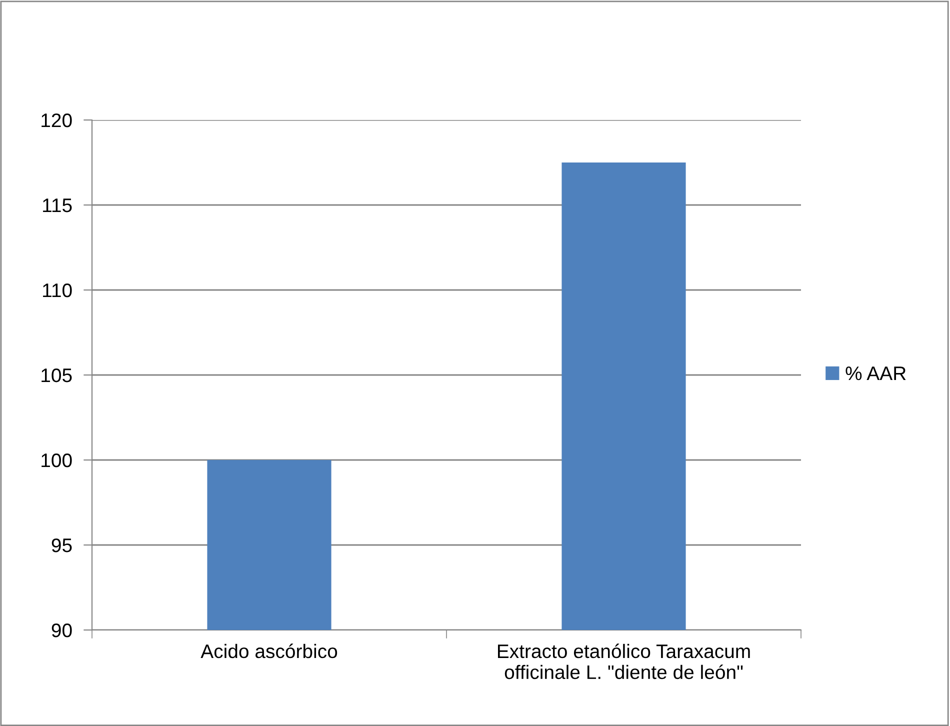 The image size is (950, 726). Describe the element at coordinates (876, 373) in the screenshot. I see `legend-label: % AAR` at that location.